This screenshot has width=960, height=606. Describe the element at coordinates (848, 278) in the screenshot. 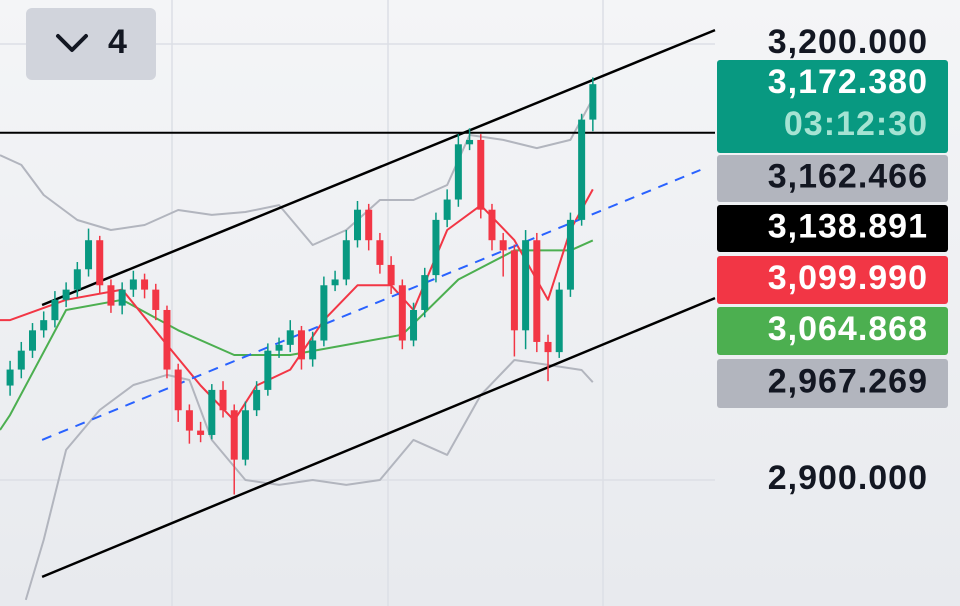

I see `price-label: 3,099.990` at that location.